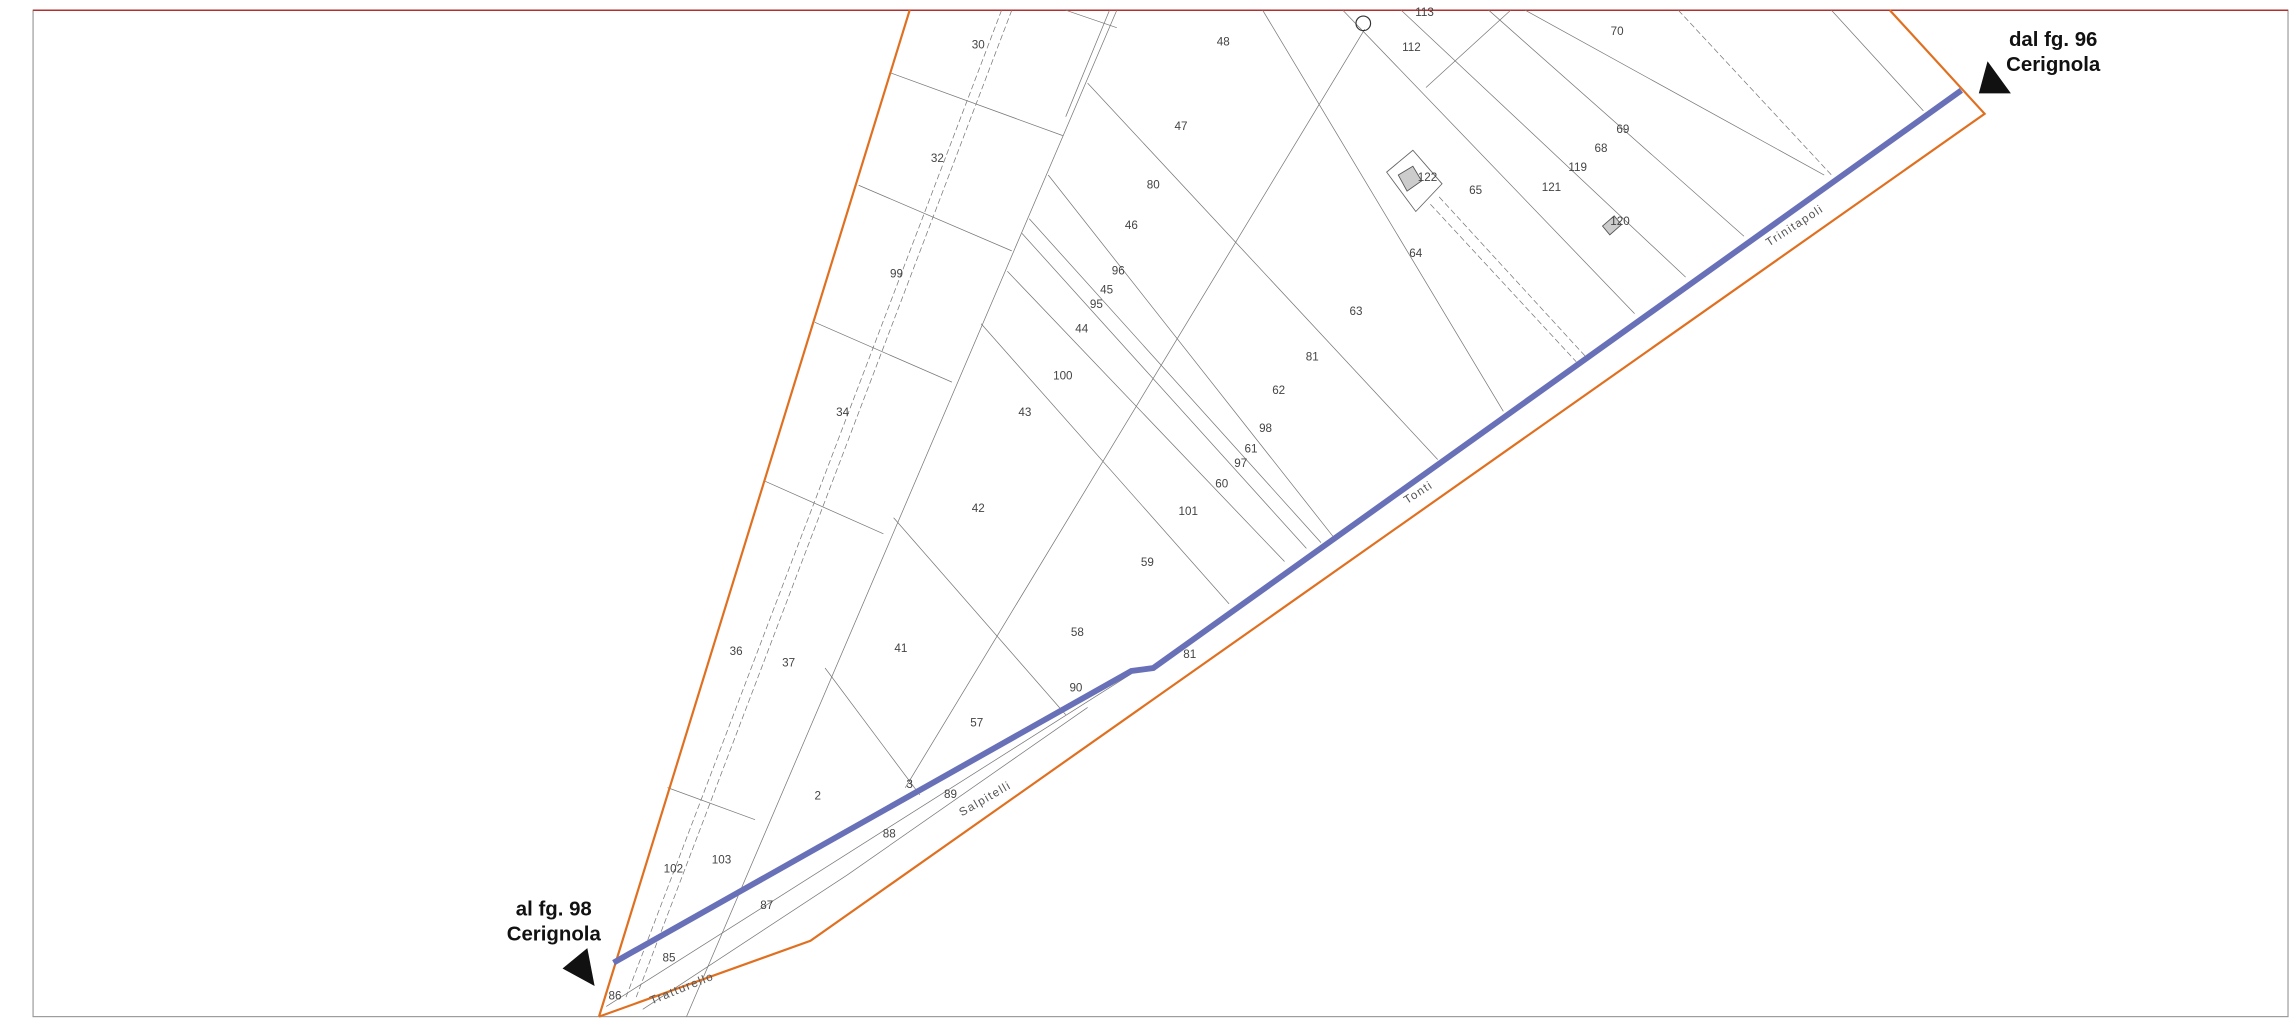 The height and width of the screenshot is (1021, 2289). I want to click on parcel-number: 122, so click(1427, 177).